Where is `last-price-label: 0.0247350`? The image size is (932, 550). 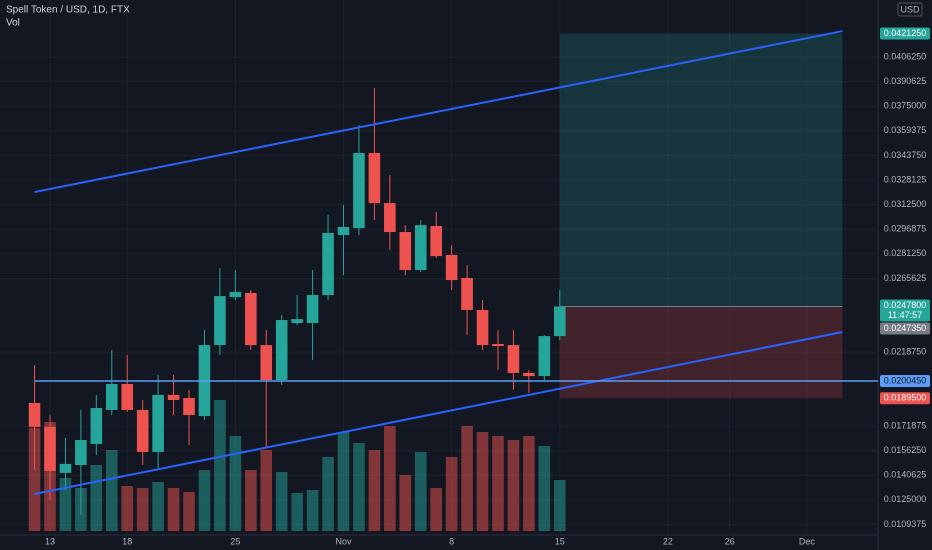
last-price-label: 0.0247350 is located at coordinates (905, 328).